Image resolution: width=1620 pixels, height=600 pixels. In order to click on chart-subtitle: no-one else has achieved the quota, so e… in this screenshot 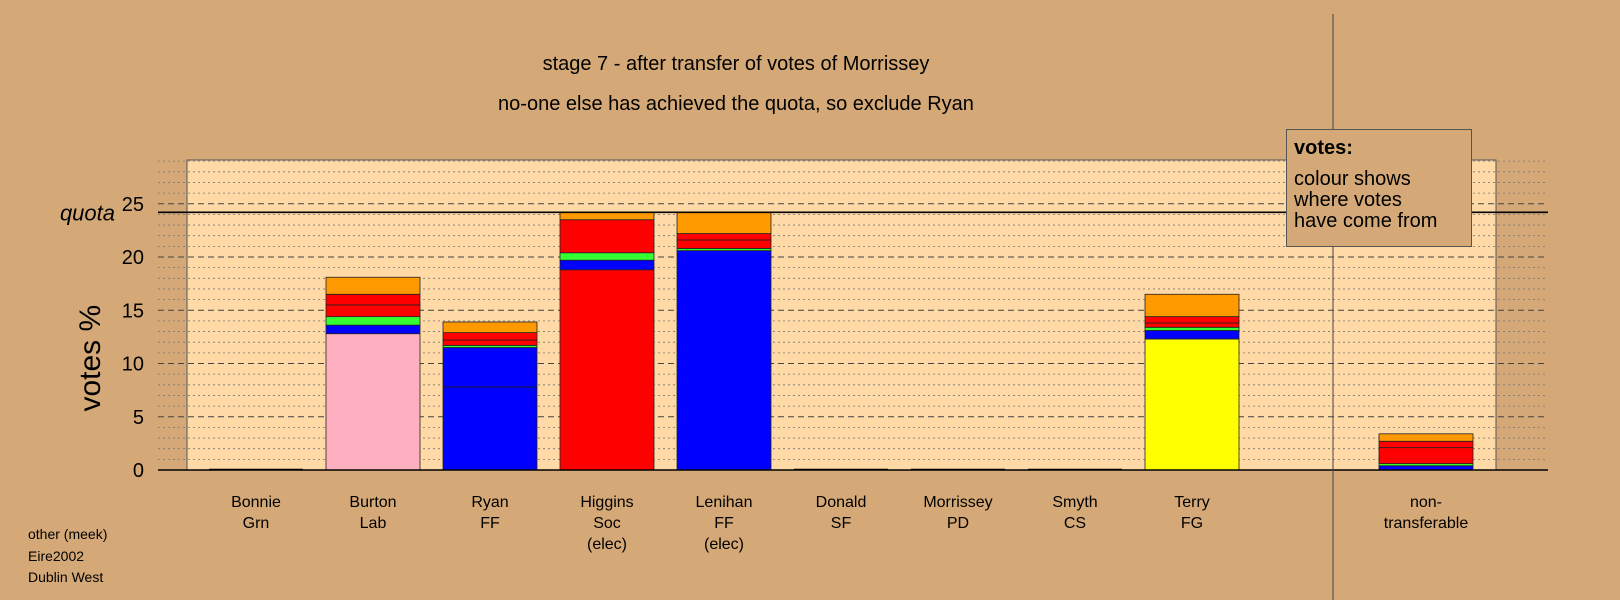, I will do `click(736, 104)`.